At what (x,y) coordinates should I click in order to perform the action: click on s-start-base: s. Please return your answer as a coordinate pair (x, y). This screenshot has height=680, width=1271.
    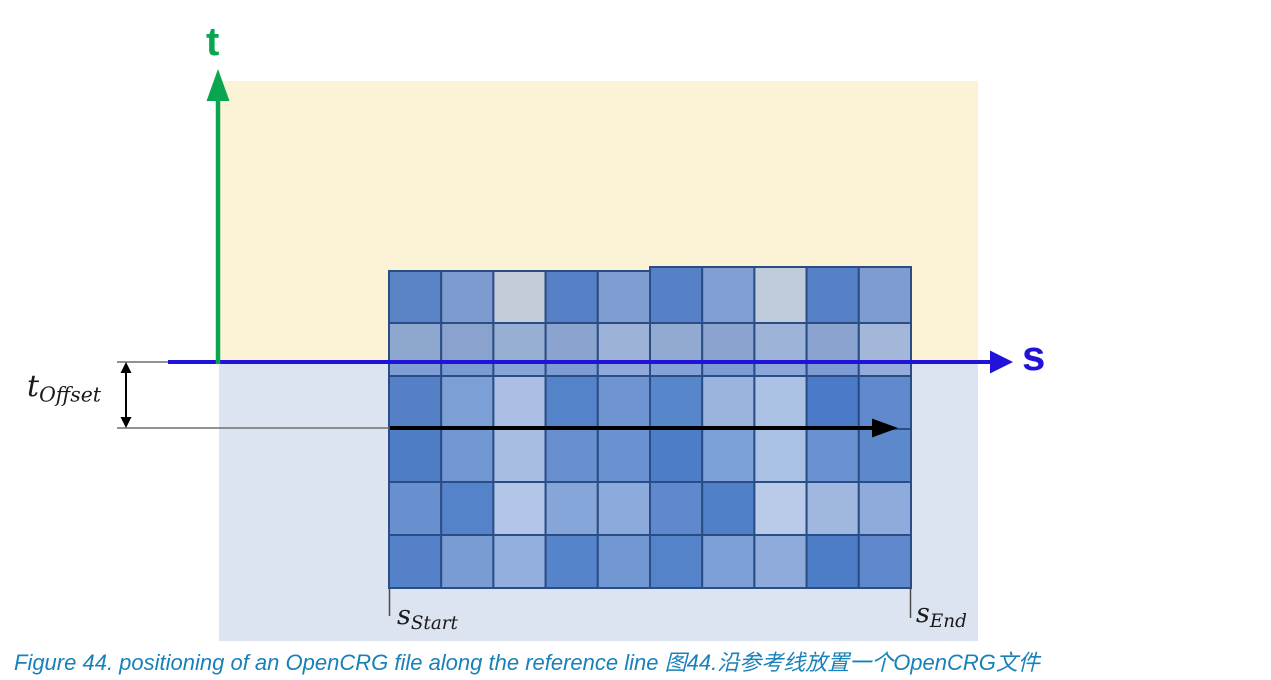
    Looking at the image, I should click on (404, 615).